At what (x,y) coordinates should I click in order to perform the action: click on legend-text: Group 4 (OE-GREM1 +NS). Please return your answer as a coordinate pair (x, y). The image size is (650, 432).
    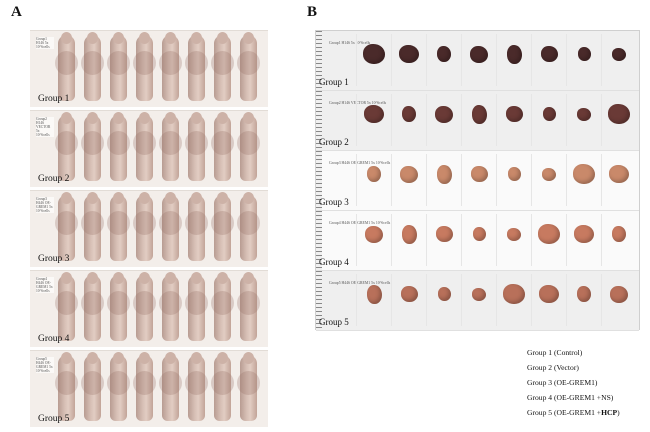
    Looking at the image, I should click on (570, 397).